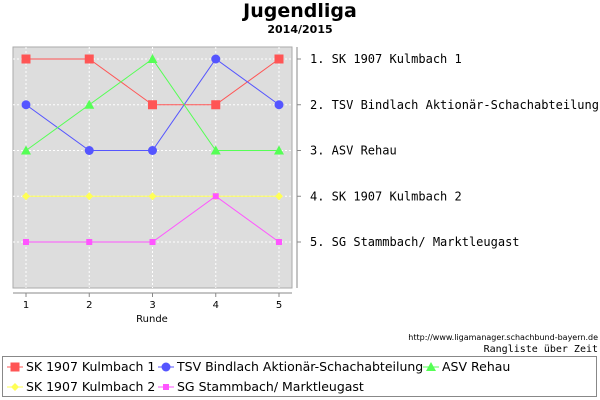  I want to click on legend-item: SK 1907 Kulmbach 1, so click(81, 366).